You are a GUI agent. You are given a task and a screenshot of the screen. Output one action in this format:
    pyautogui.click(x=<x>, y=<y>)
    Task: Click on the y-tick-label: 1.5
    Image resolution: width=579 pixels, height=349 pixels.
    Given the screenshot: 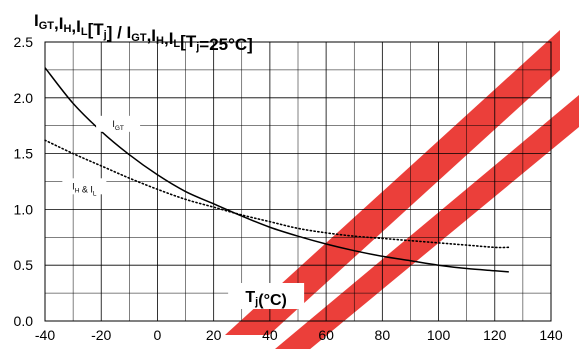 What is the action you would take?
    pyautogui.click(x=24, y=154)
    